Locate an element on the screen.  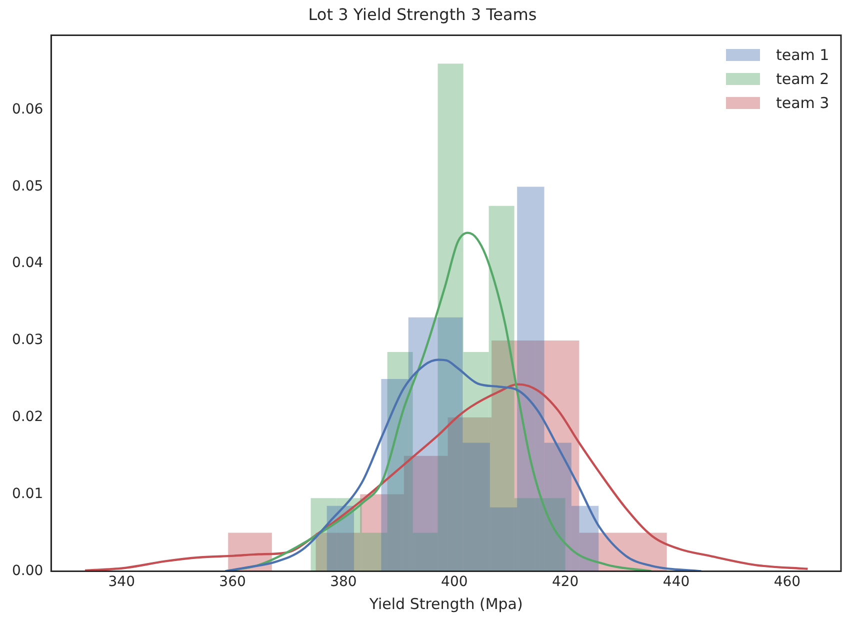
x-tick-label: 440 is located at coordinates (676, 582).